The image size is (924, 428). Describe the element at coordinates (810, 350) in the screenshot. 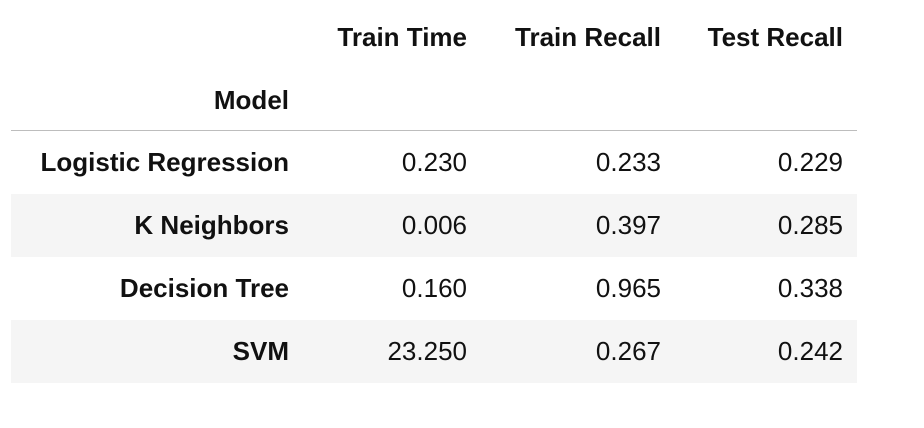

I see `cell-test-recall: 0.242` at that location.